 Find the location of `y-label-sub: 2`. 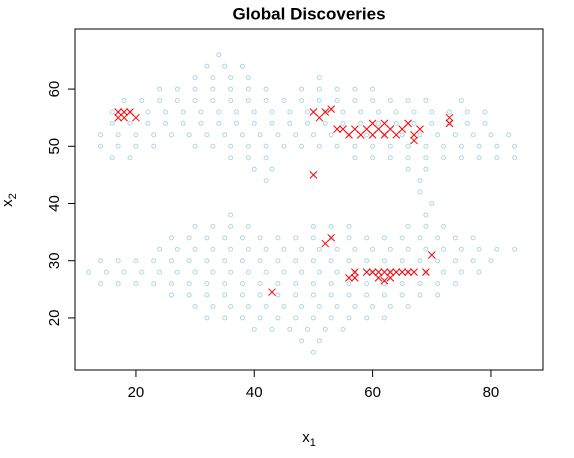

y-label-sub: 2 is located at coordinates (13, 196).